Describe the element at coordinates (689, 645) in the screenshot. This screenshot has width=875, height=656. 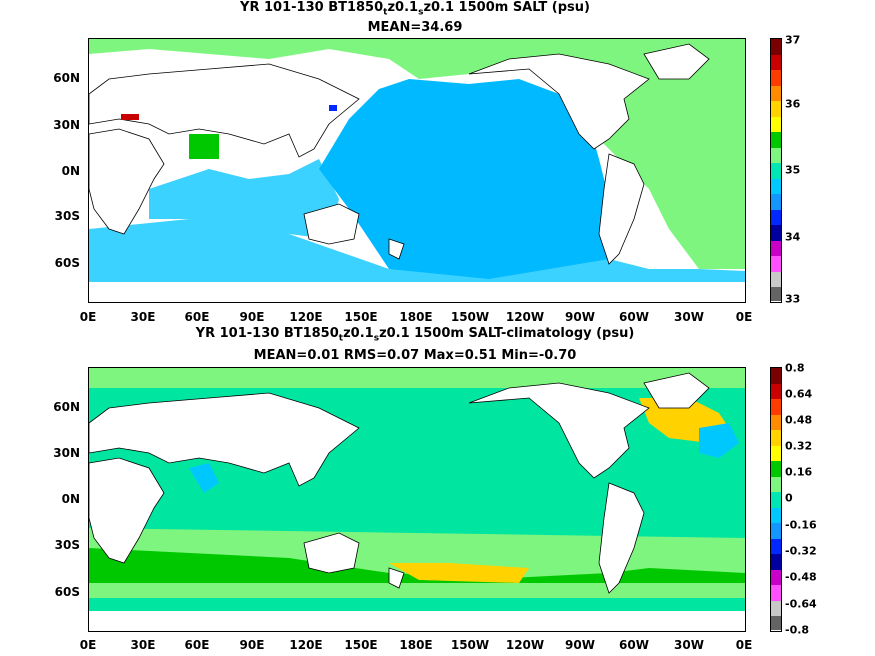
I see `bottom-lon-label: 30W` at that location.